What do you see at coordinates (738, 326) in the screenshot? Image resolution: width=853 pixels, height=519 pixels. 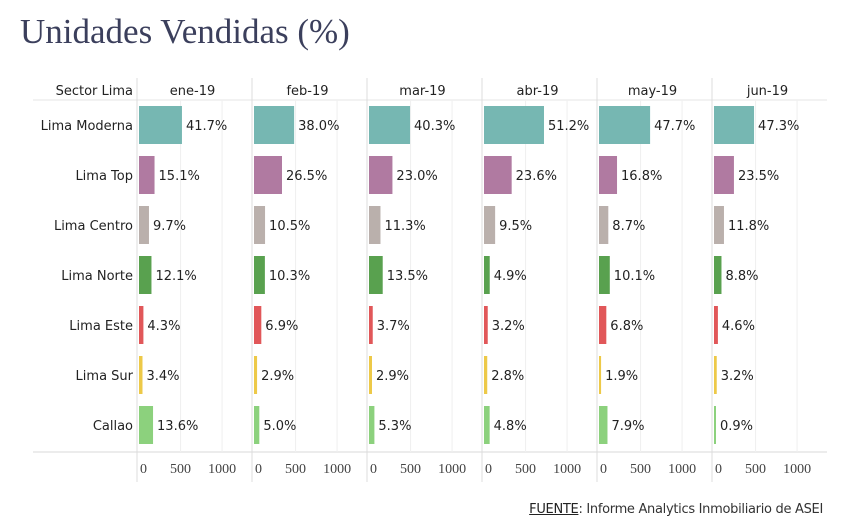 I see `data-label: 4.6%` at bounding box center [738, 326].